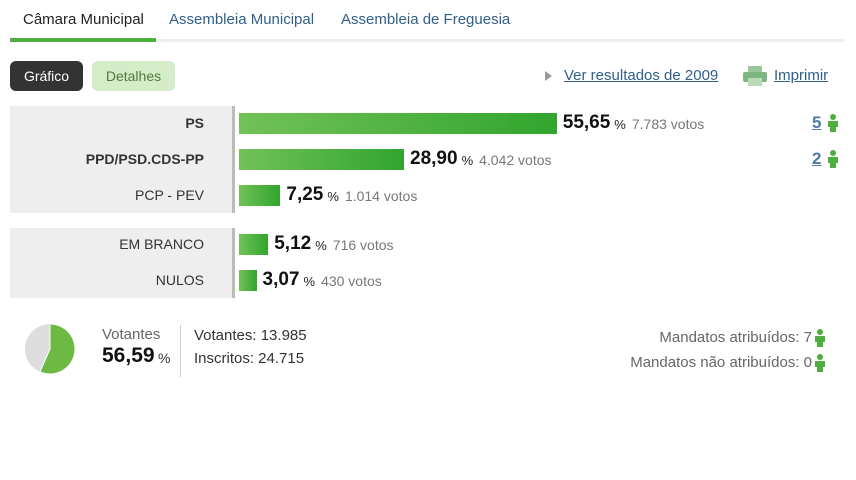 This screenshot has width=856, height=480. What do you see at coordinates (515, 160) in the screenshot?
I see `vote-count: 4.042 votos` at bounding box center [515, 160].